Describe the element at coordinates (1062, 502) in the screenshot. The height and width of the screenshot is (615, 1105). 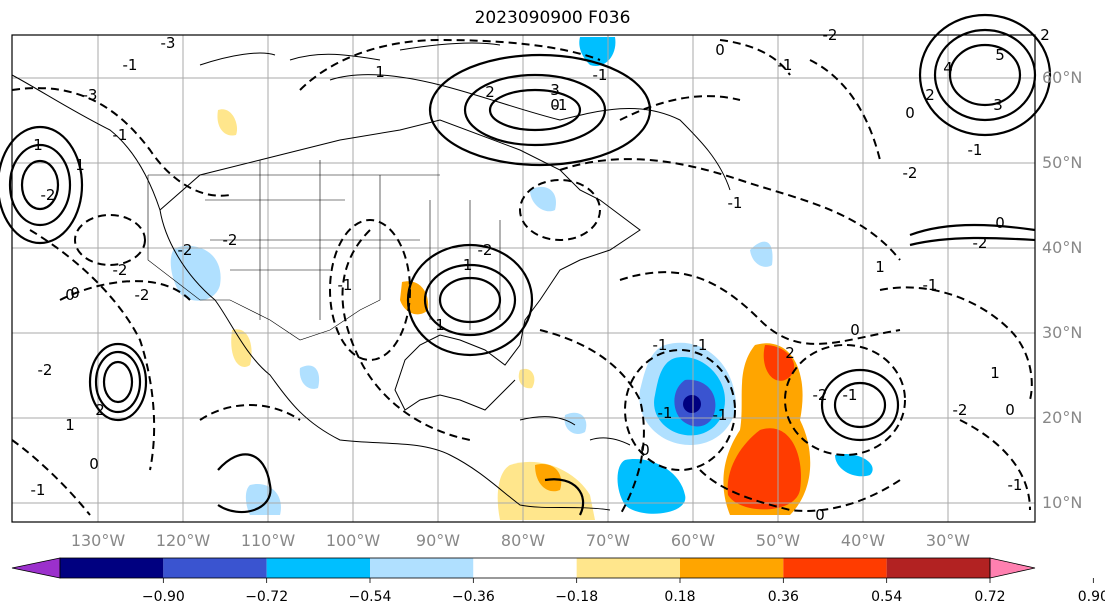
I see `lat-tick-label: 10°N` at that location.